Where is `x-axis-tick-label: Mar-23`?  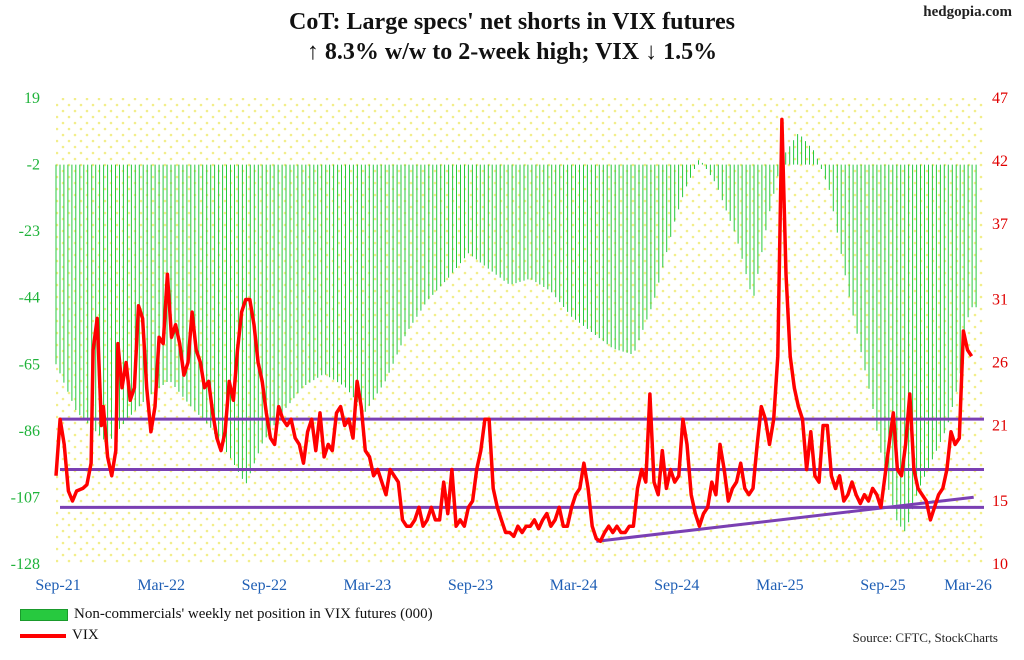
x-axis-tick-label: Mar-23 is located at coordinates (368, 585).